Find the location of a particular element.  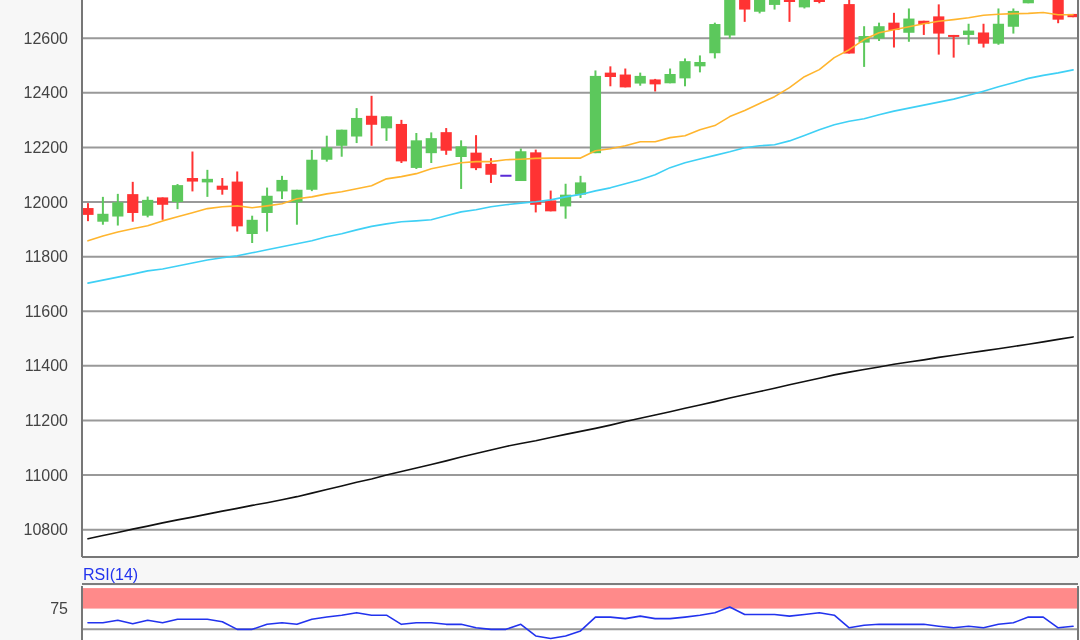

y-tick-label: 12000 is located at coordinates (46, 202).